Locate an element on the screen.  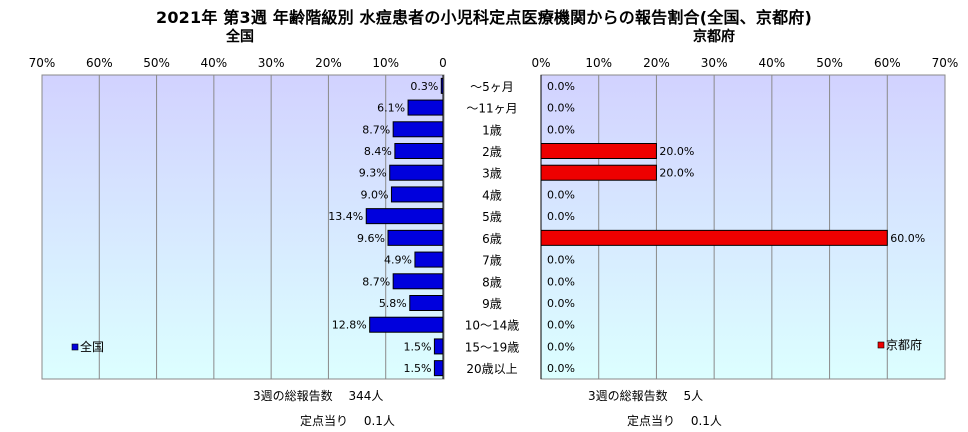
national-total-reports: 3週の総報告数 344人 is located at coordinates (318, 396).